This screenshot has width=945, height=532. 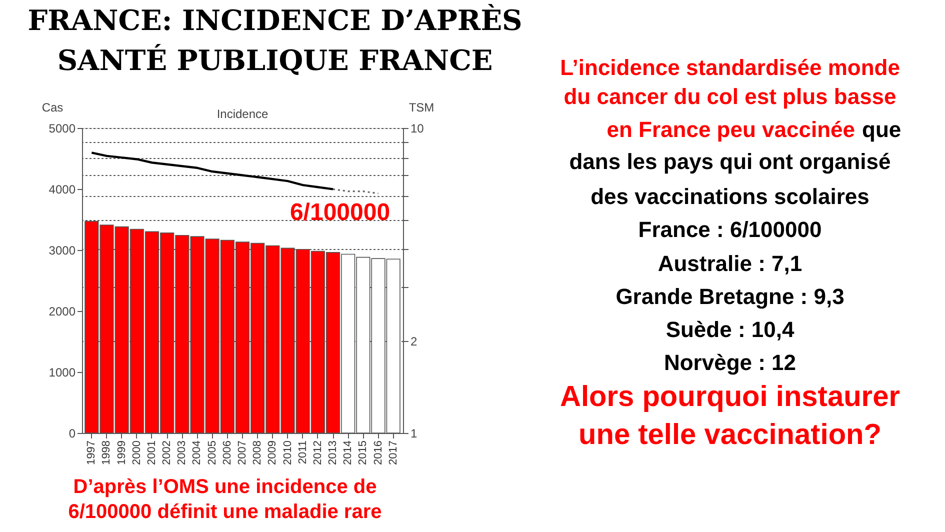 What do you see at coordinates (378, 452) in the screenshot?
I see `x-tick-label: 2016` at bounding box center [378, 452].